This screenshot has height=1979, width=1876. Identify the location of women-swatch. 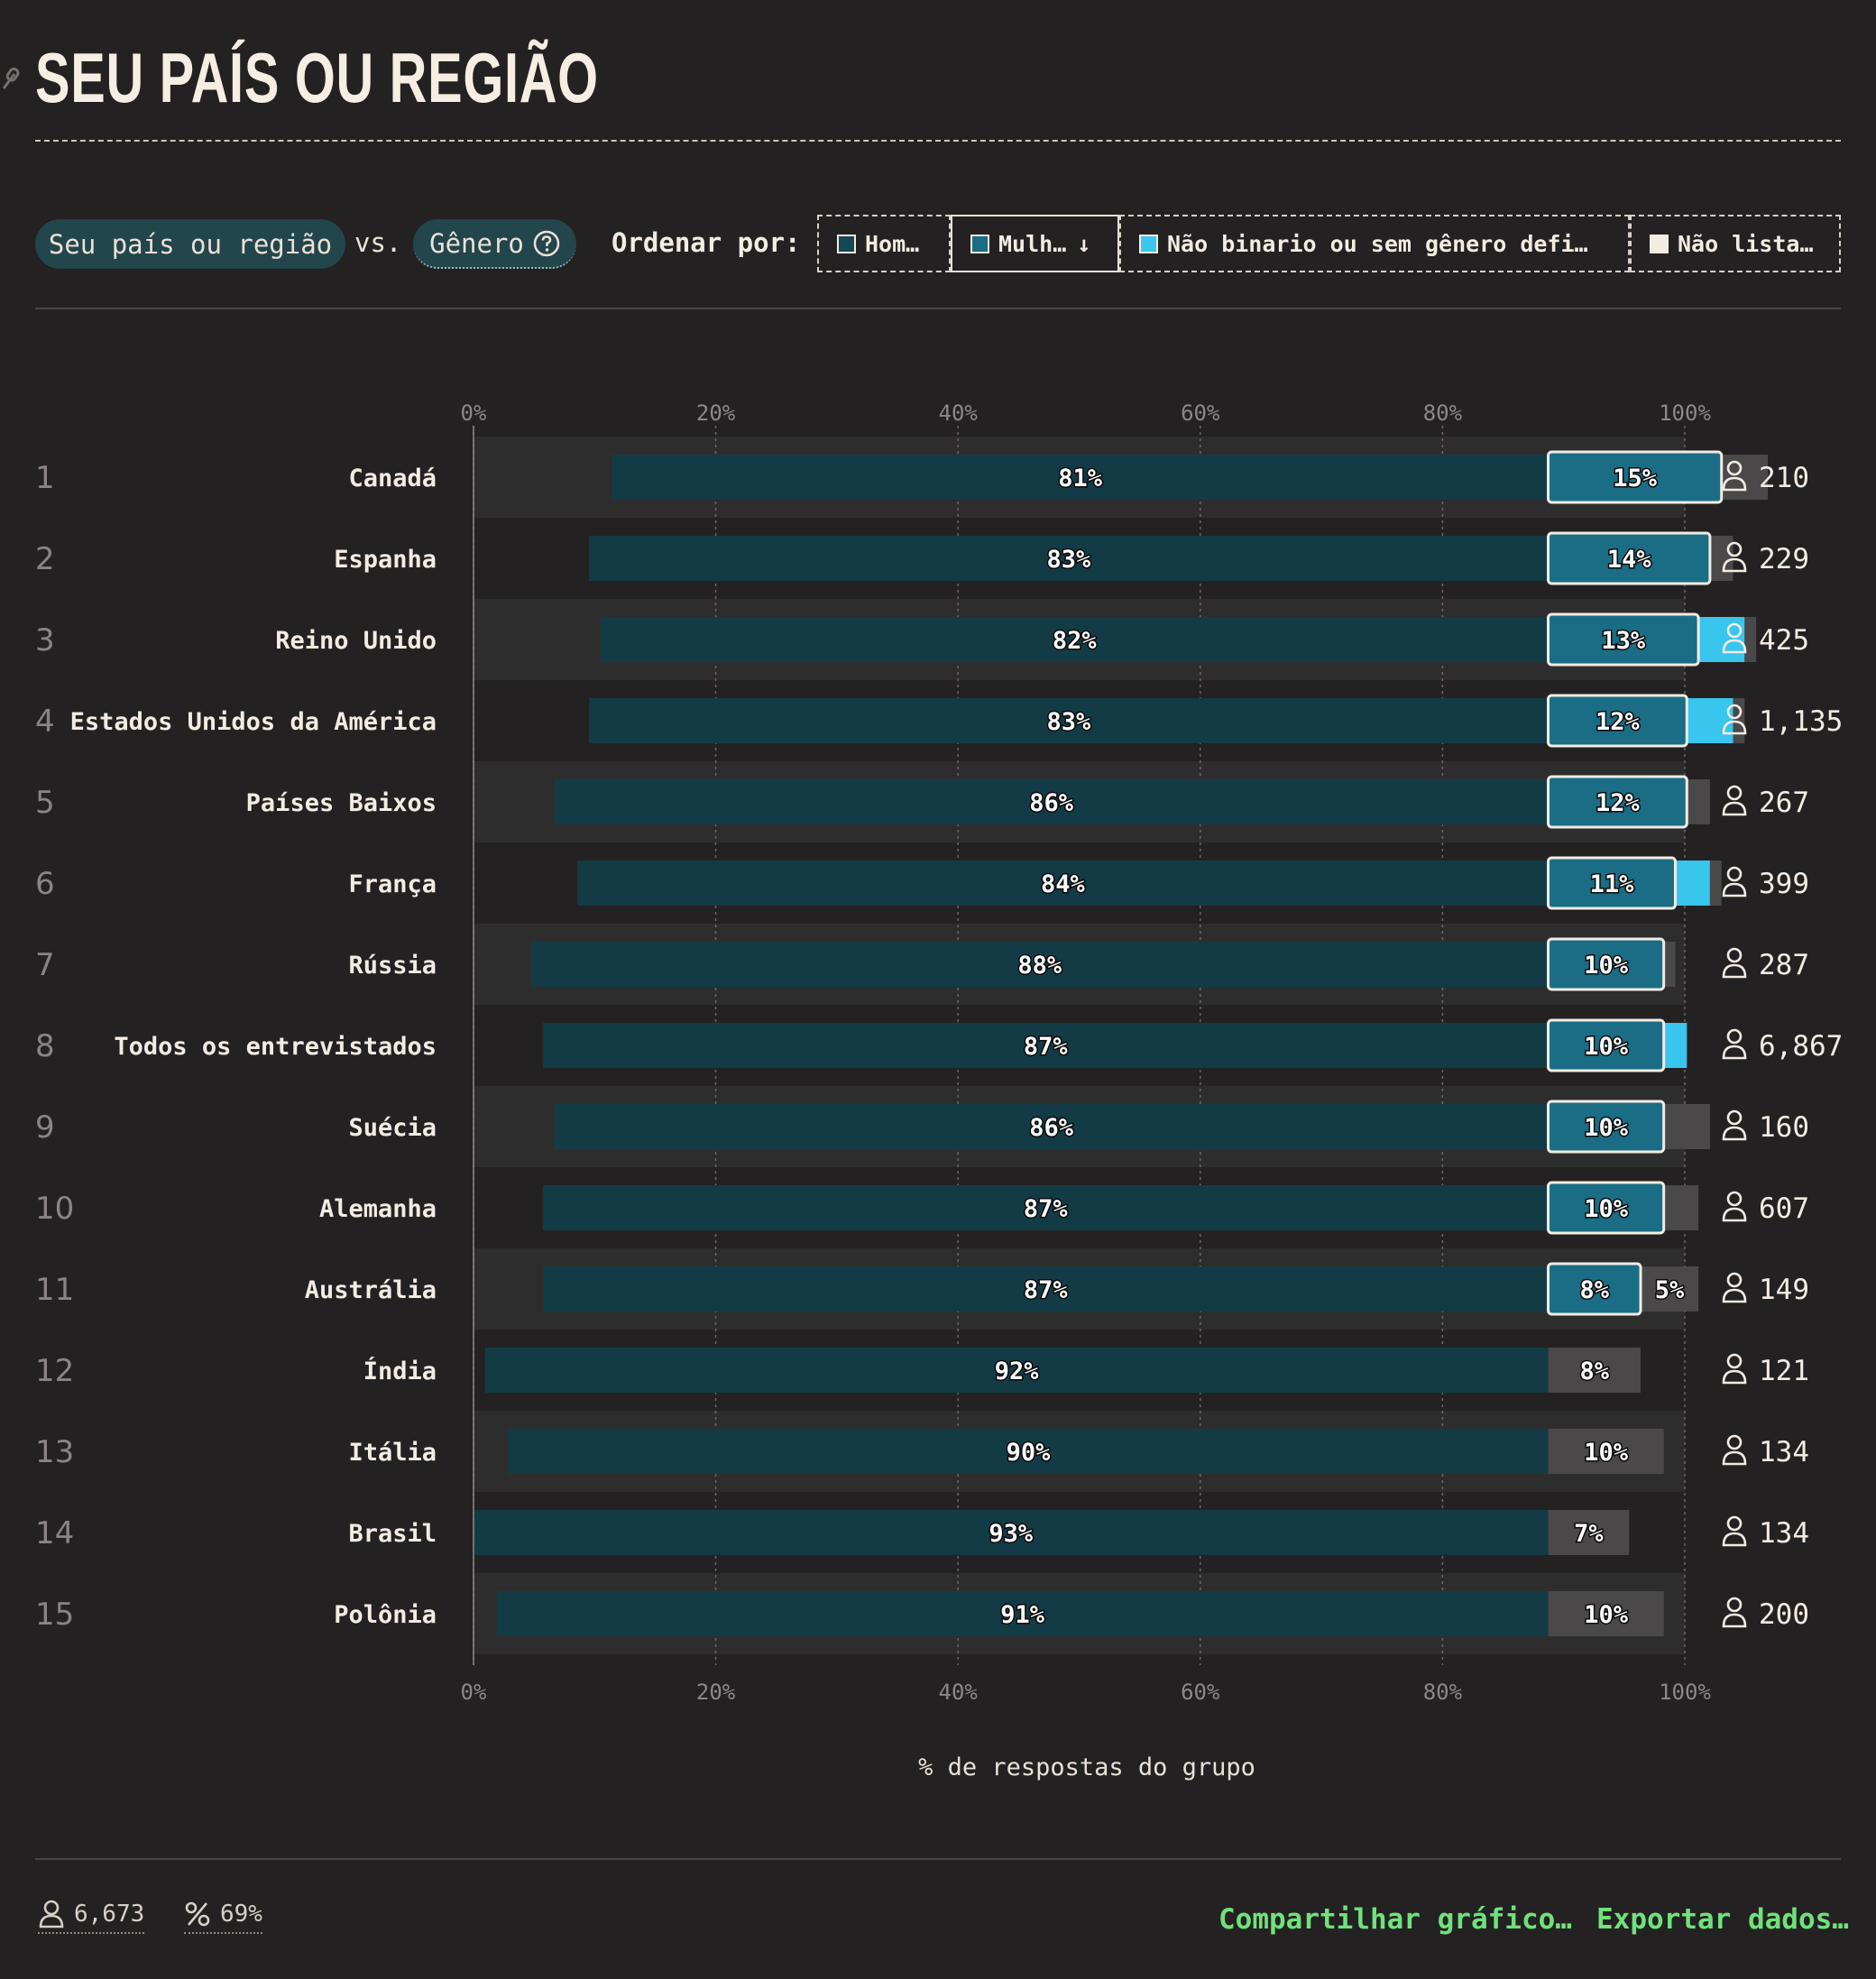
(979, 243).